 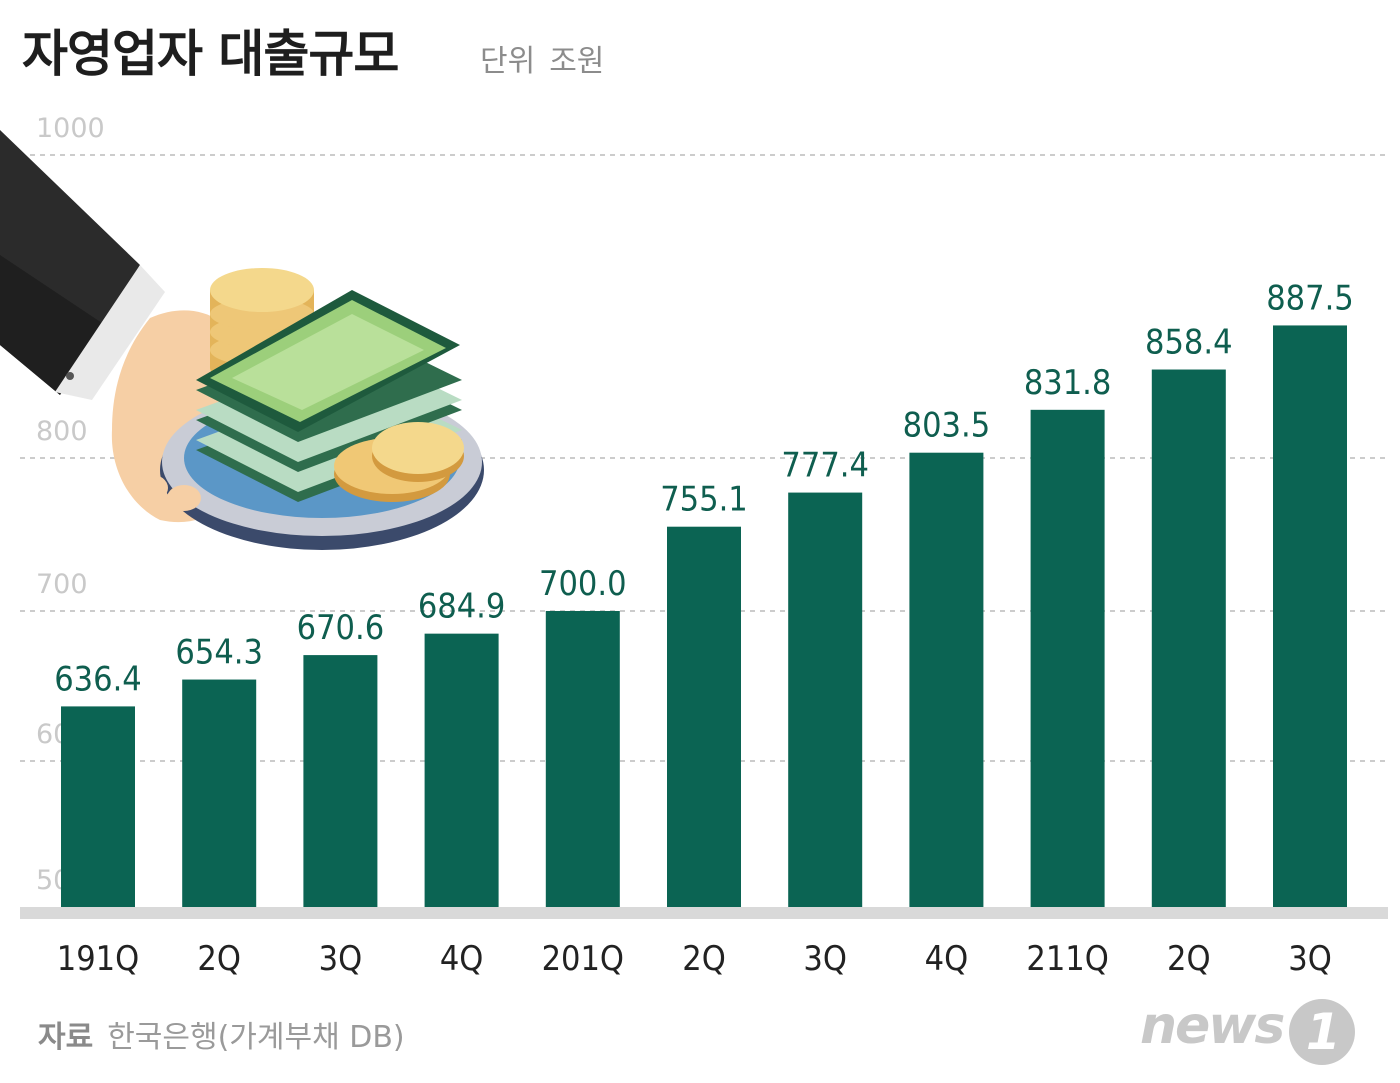 I want to click on hand-holding-money-plate-icon, so click(x=242, y=340).